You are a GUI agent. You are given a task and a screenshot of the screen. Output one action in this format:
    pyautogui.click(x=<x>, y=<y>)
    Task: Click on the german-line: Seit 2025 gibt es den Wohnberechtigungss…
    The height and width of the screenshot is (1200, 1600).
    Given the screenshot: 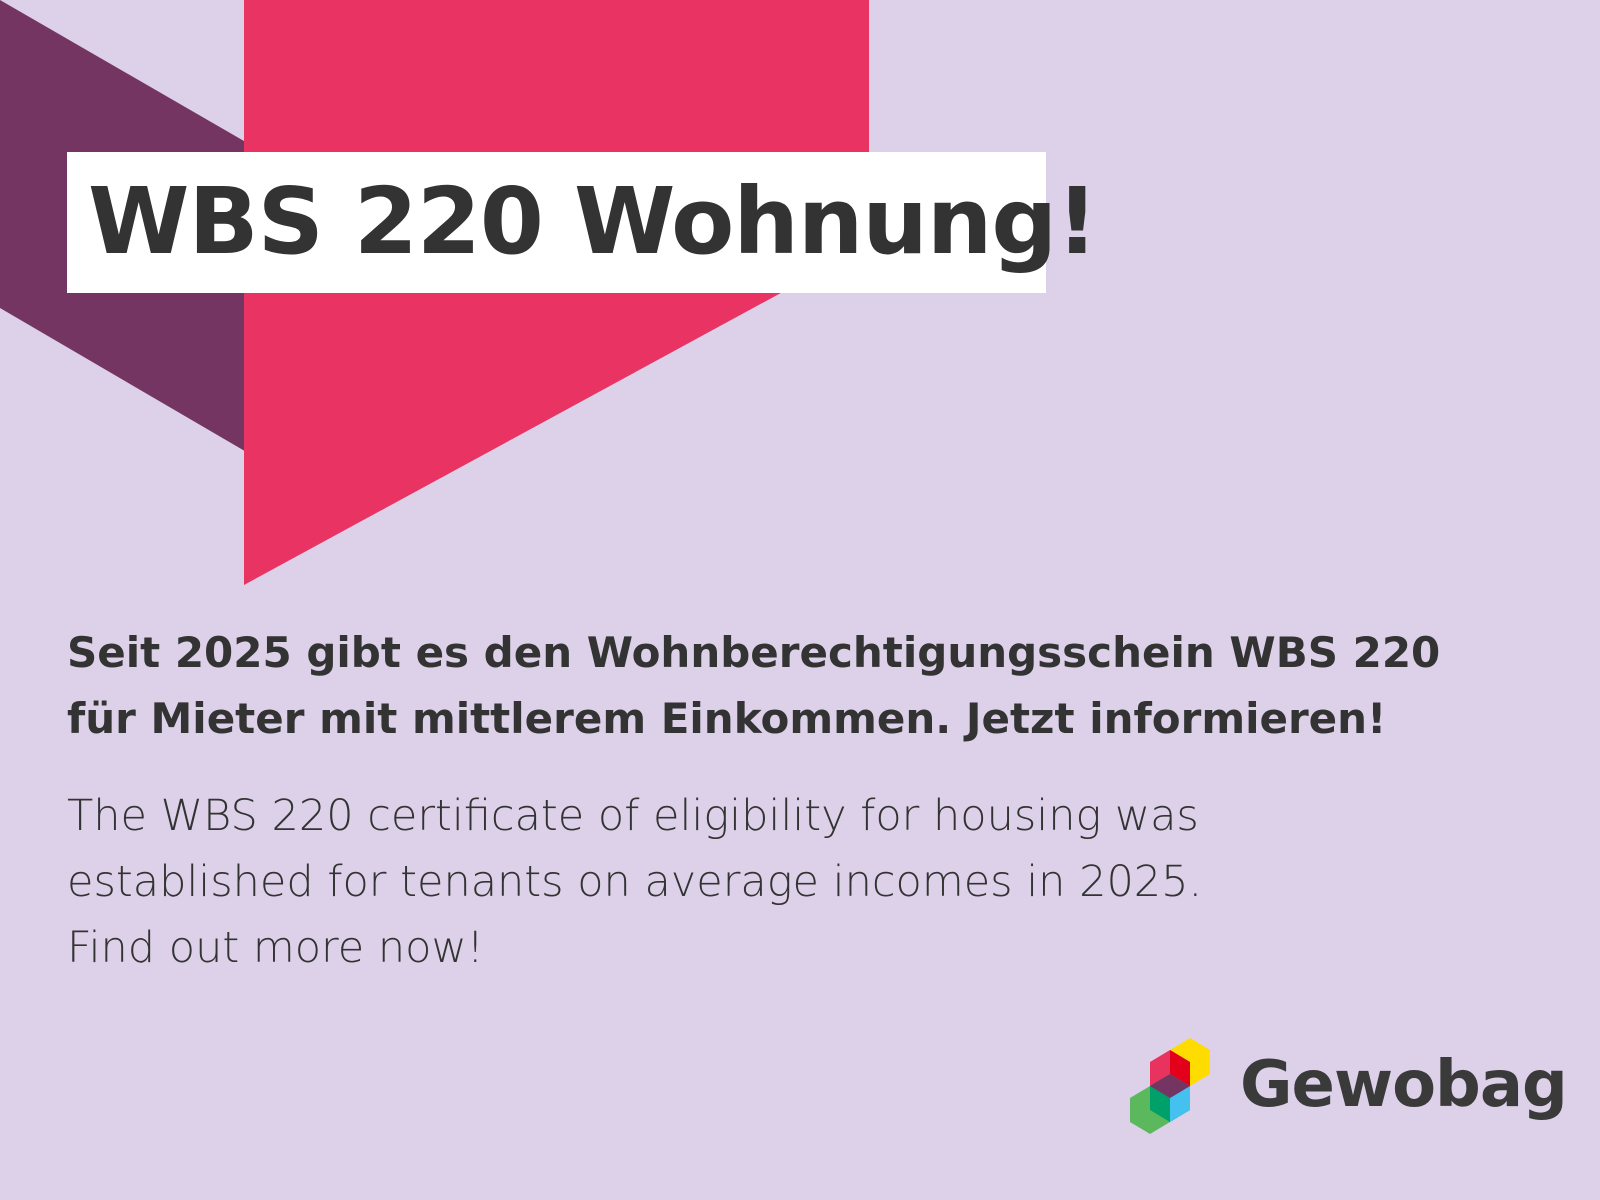 What is the action you would take?
    pyautogui.click(x=754, y=652)
    